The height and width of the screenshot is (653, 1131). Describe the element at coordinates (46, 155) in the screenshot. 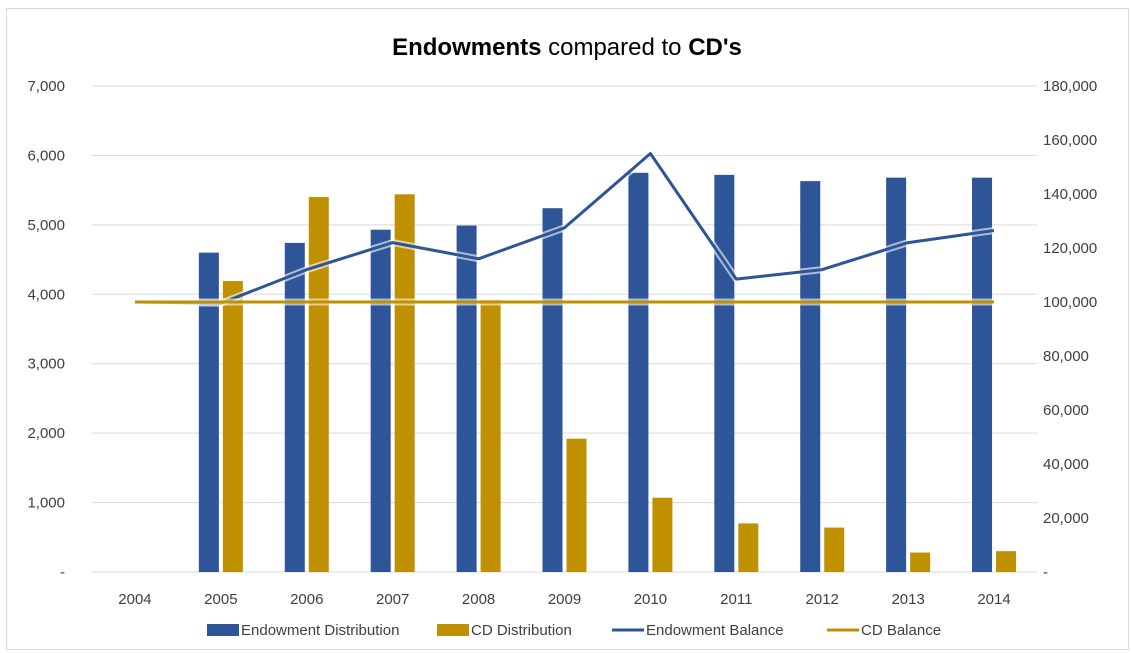

I see `y-left-tick-label: 6,000` at that location.